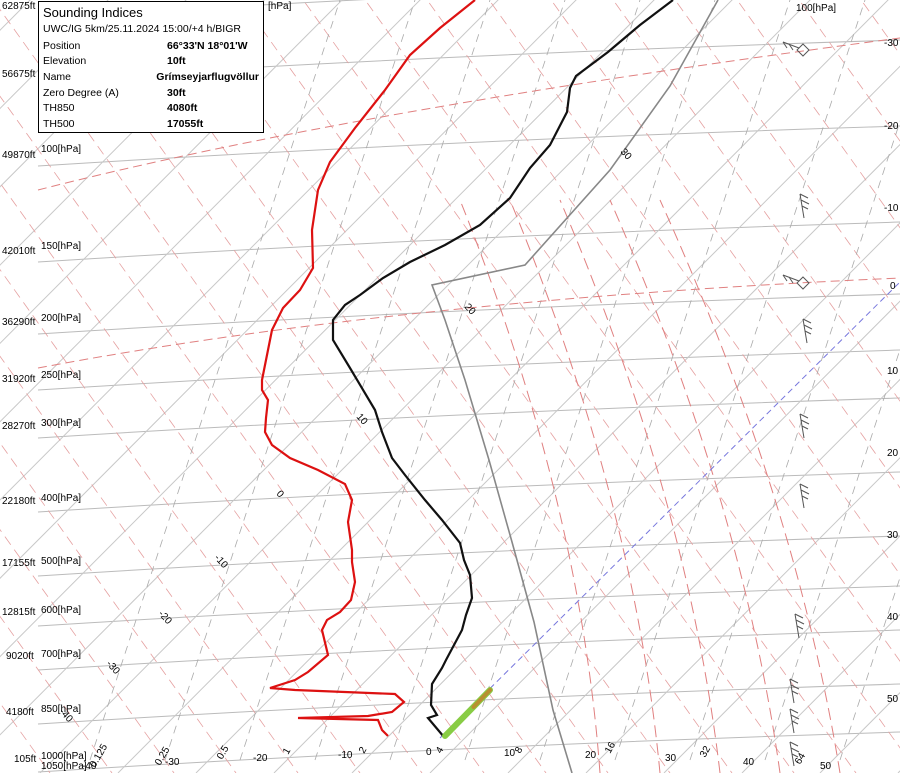  What do you see at coordinates (59, 108) in the screenshot?
I see `info-key: TH850` at bounding box center [59, 108].